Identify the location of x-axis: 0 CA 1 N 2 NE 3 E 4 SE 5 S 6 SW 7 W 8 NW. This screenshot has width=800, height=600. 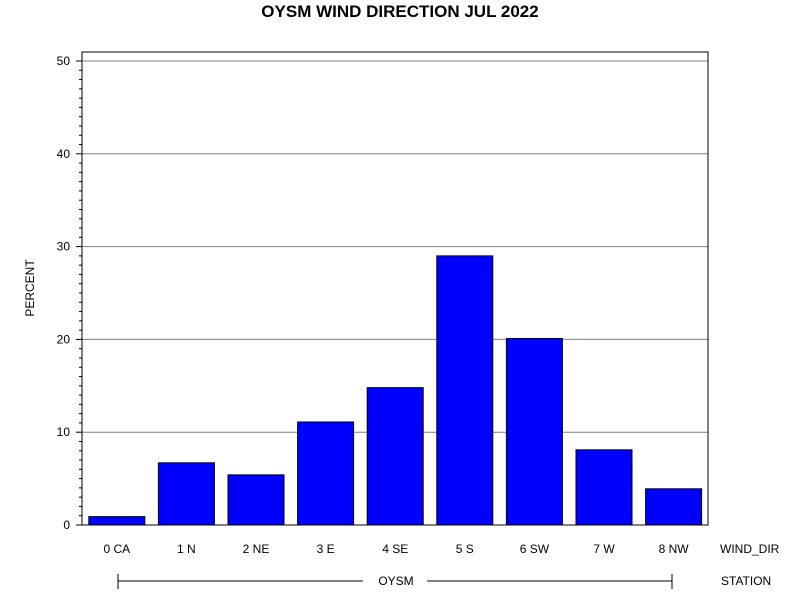
(396, 549).